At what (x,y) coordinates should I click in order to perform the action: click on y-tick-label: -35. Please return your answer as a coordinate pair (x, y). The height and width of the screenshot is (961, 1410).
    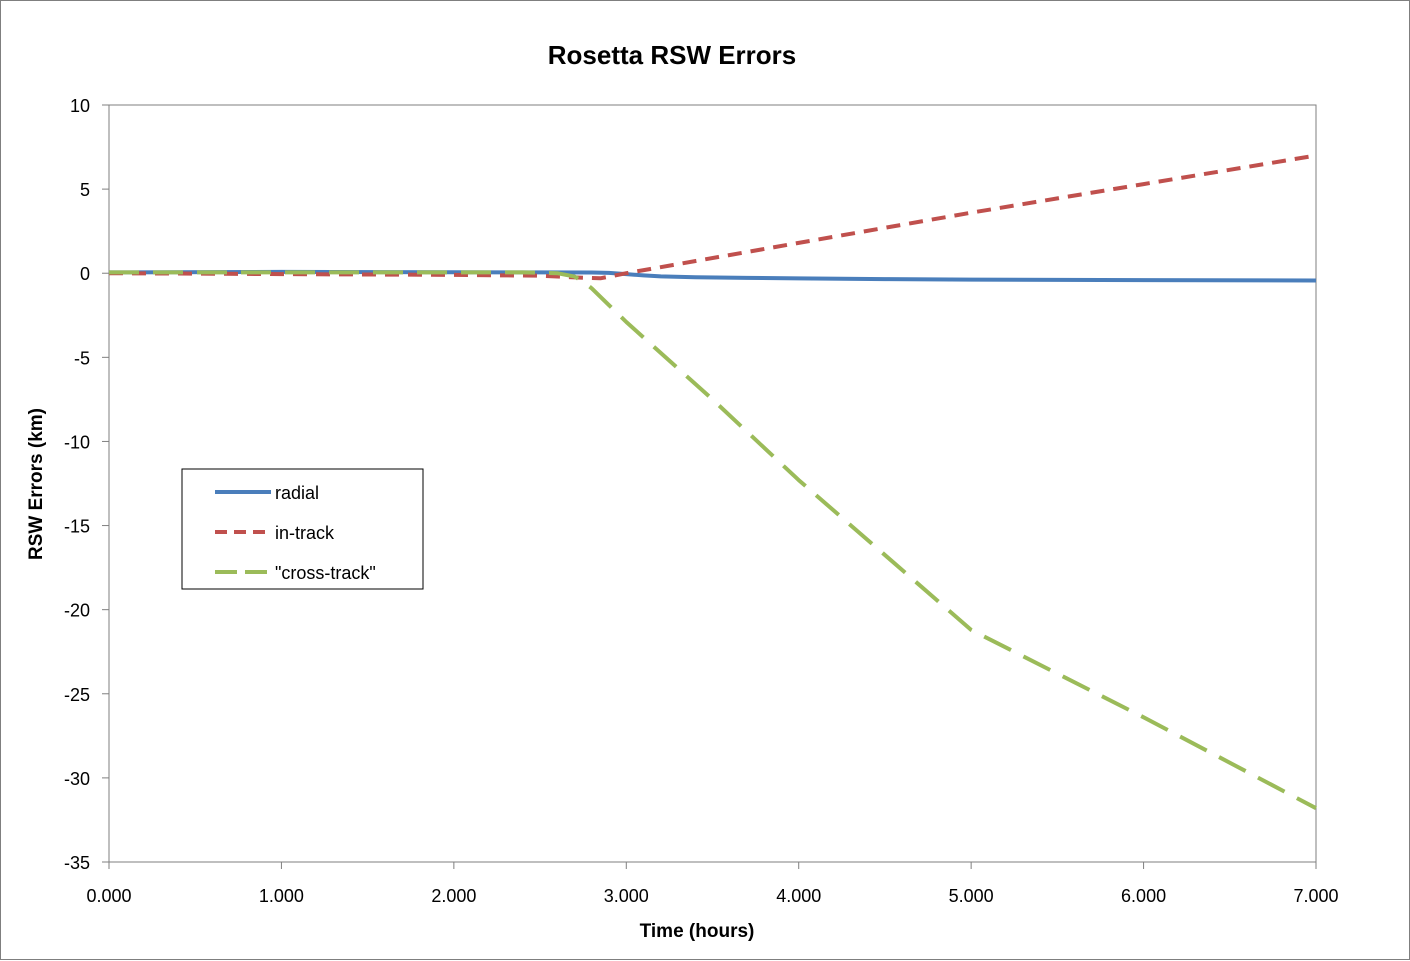
    Looking at the image, I should click on (77, 863).